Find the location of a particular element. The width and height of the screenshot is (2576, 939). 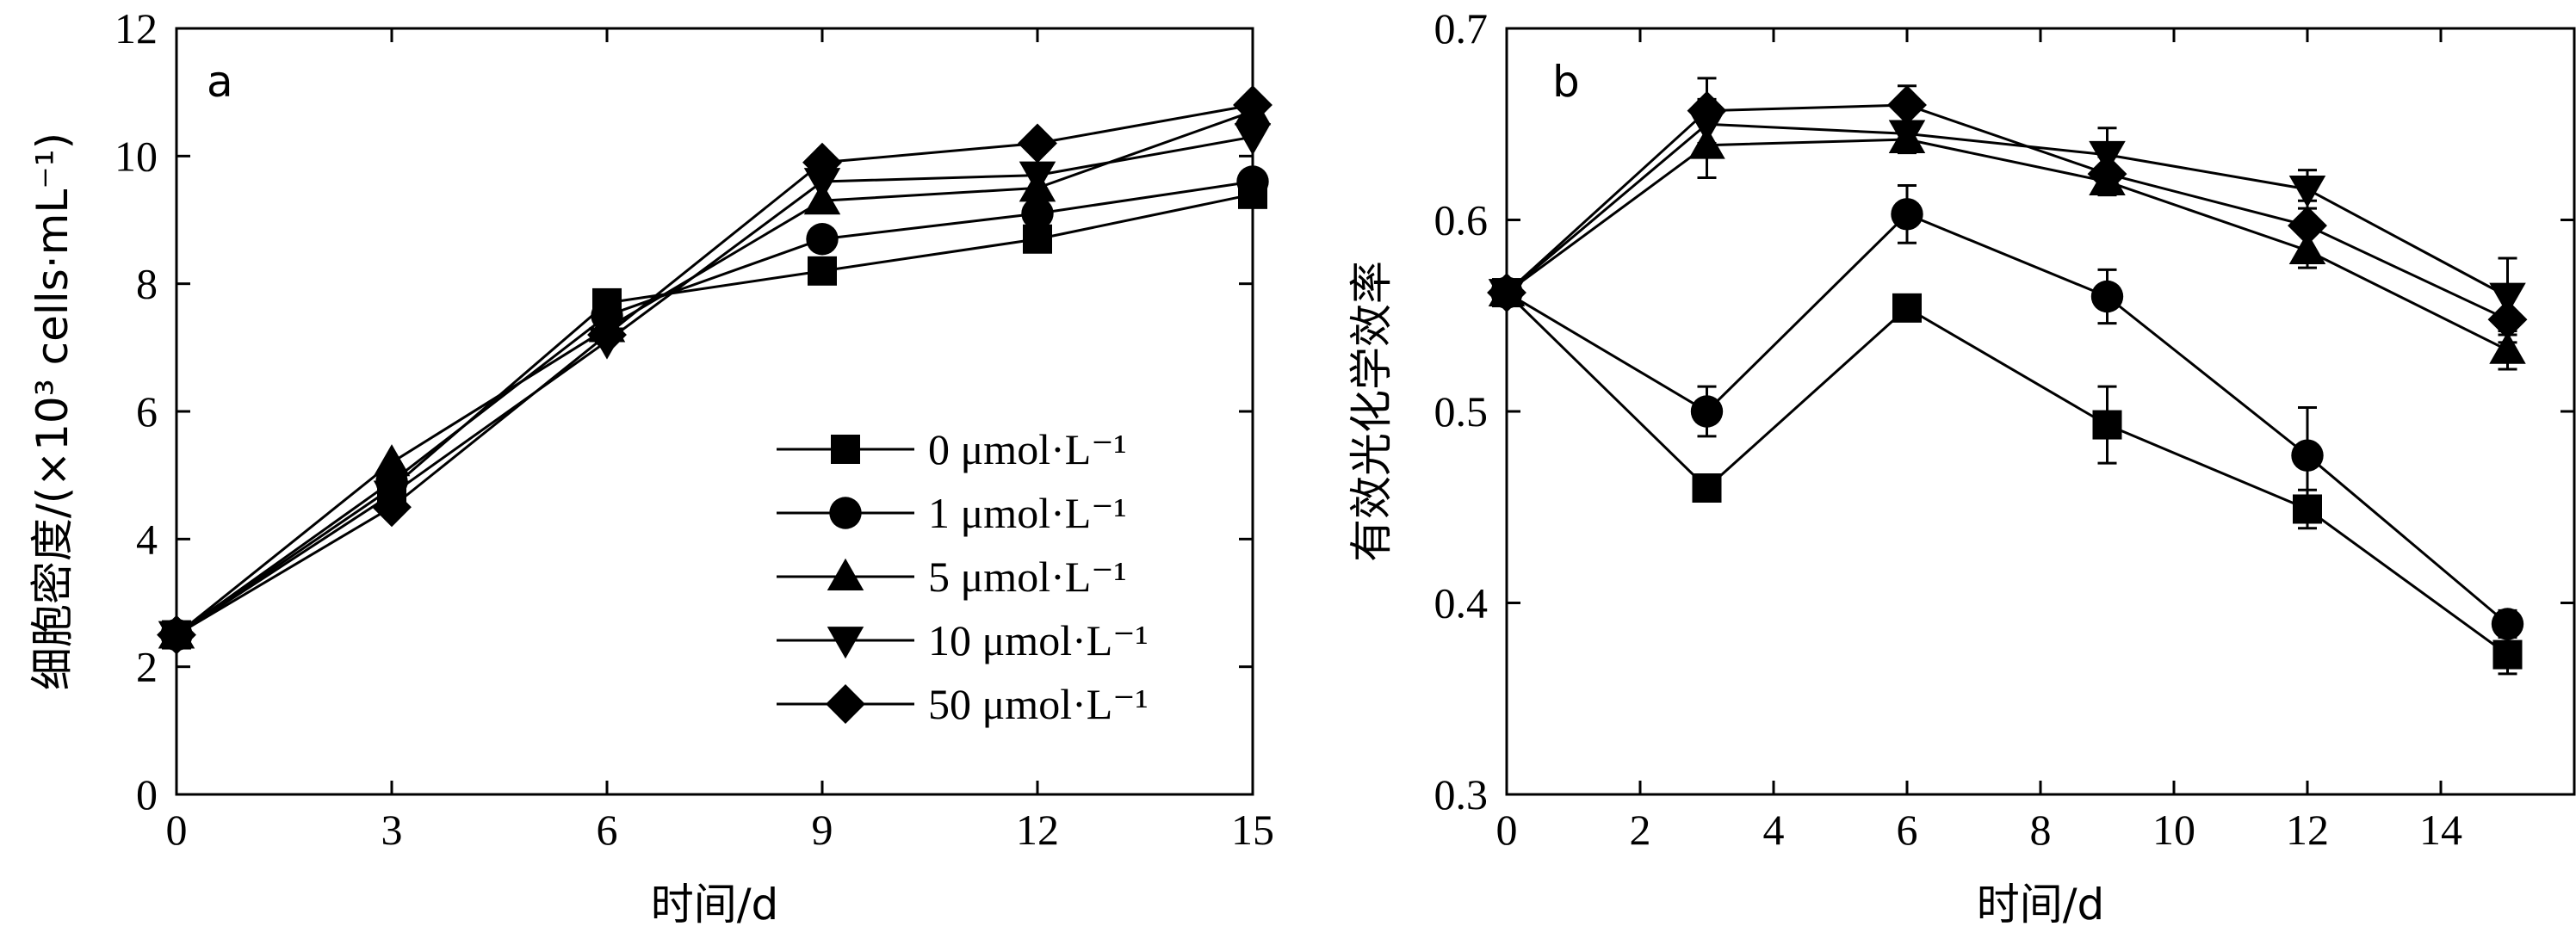

y-tick-label: 0.4 is located at coordinates (1461, 603).